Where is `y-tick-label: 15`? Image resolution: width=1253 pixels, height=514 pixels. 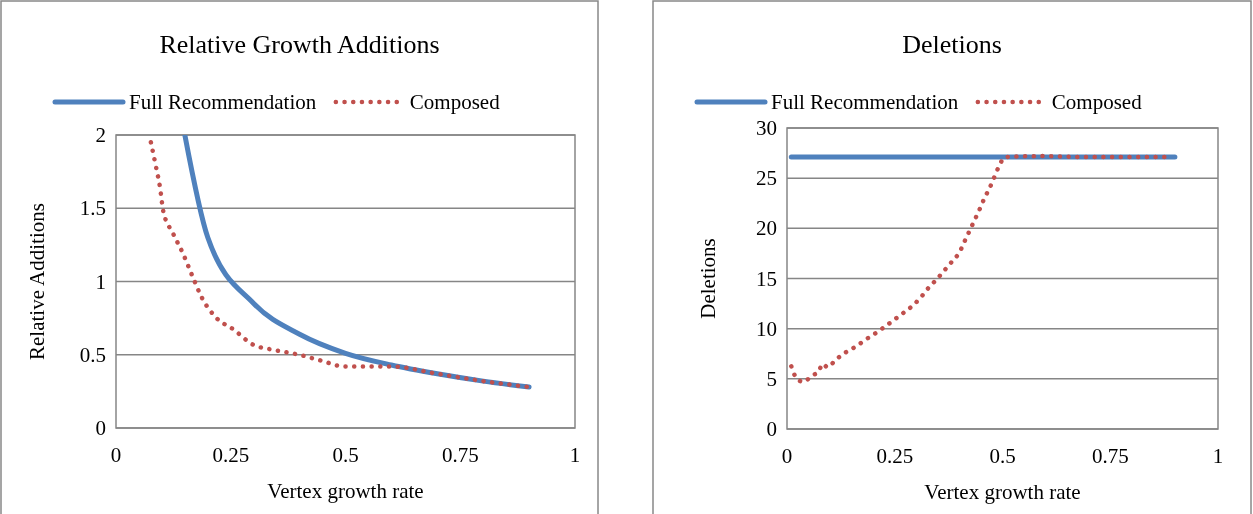
y-tick-label: 15 is located at coordinates (766, 278).